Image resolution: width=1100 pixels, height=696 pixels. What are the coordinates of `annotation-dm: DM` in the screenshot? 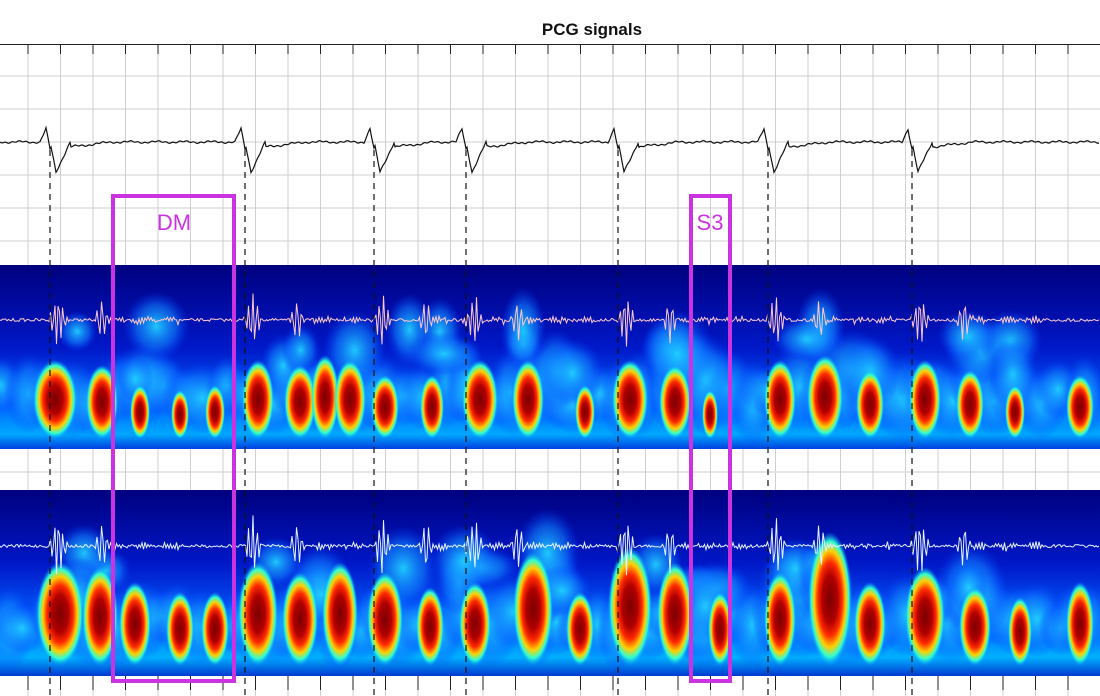 It's located at (173, 438).